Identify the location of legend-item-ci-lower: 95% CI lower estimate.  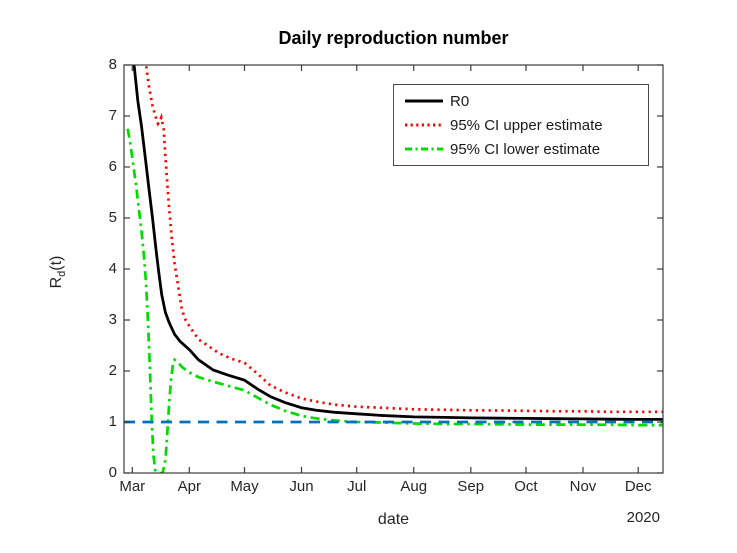
(522, 149).